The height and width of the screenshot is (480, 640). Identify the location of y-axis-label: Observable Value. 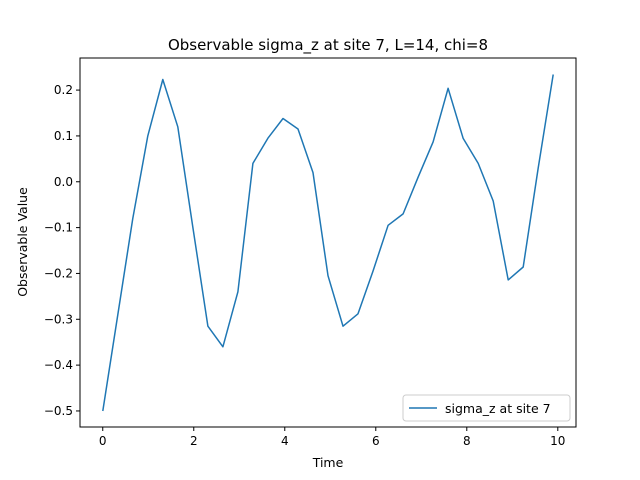
(22, 242).